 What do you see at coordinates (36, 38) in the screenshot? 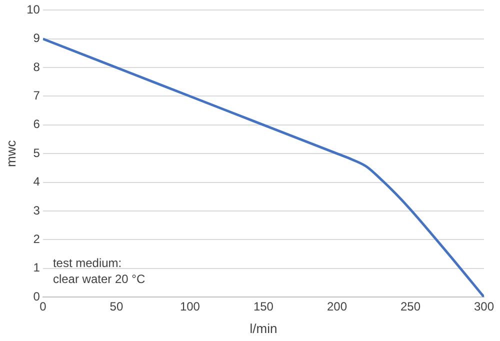
I see `y-tick-label: 9` at bounding box center [36, 38].